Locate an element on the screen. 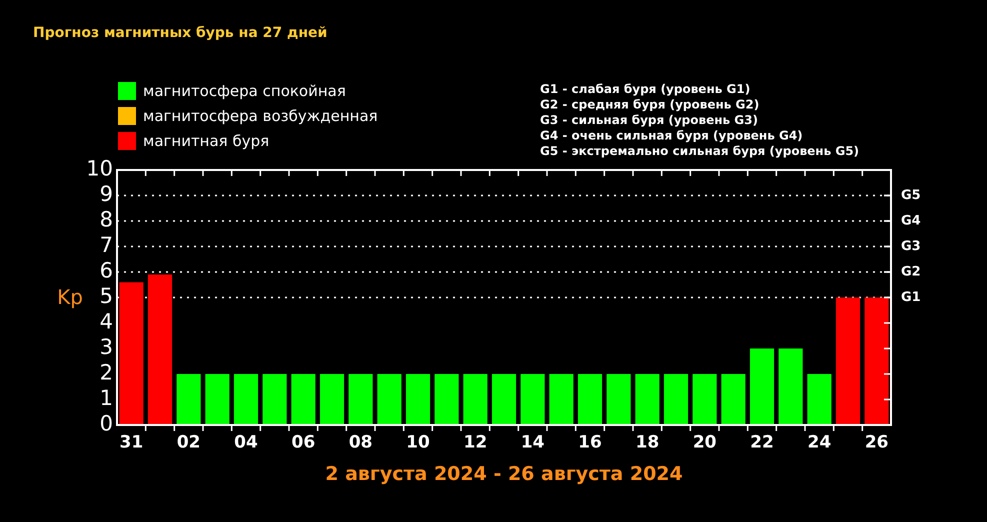 This screenshot has height=522, width=987. y-tick-label: 7 is located at coordinates (106, 244).